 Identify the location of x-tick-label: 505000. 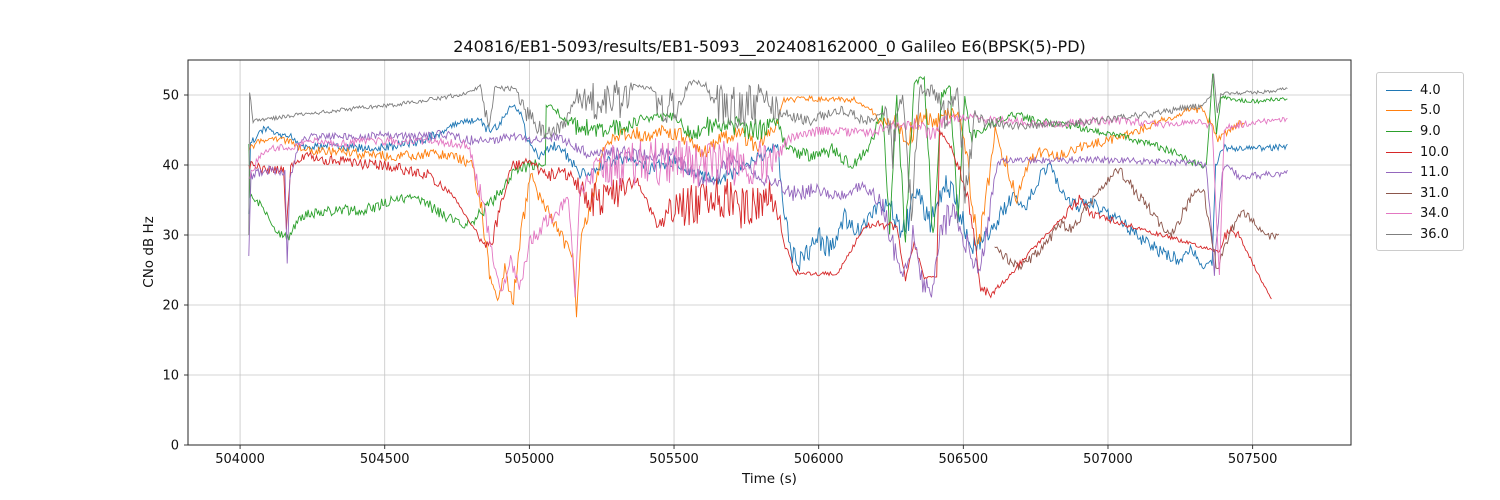
(530, 459).